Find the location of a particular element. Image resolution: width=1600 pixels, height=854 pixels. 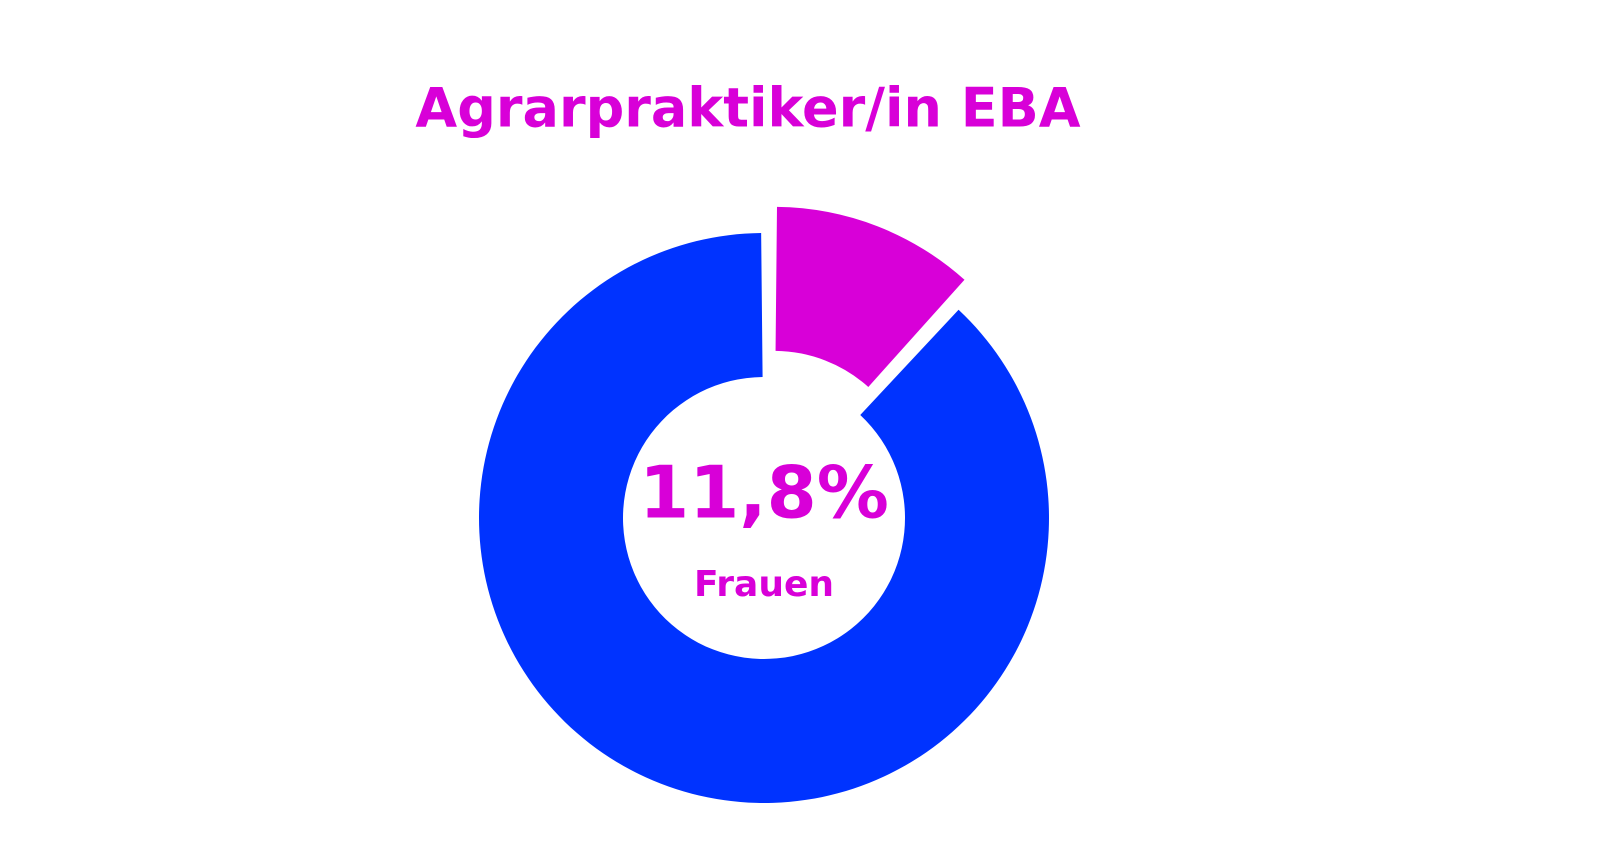

chart-title: Agrarpraktiker/in EBA is located at coordinates (747, 108).